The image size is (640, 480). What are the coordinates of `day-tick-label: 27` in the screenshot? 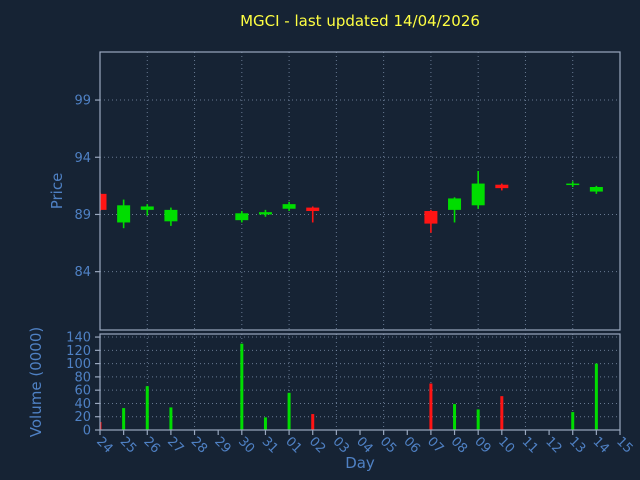 It's located at (175, 445).